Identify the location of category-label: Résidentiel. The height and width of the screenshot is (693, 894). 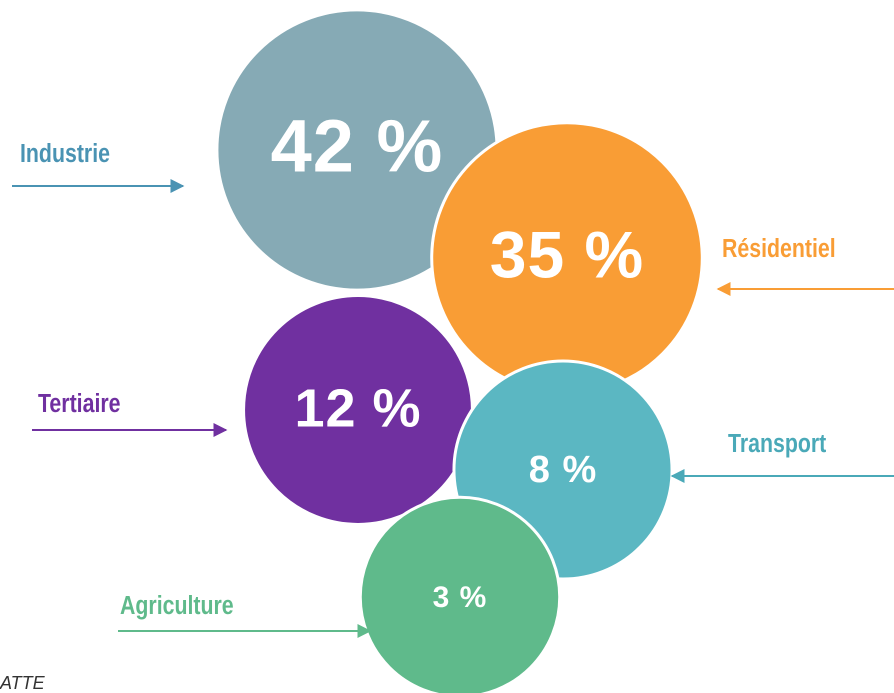
(779, 249).